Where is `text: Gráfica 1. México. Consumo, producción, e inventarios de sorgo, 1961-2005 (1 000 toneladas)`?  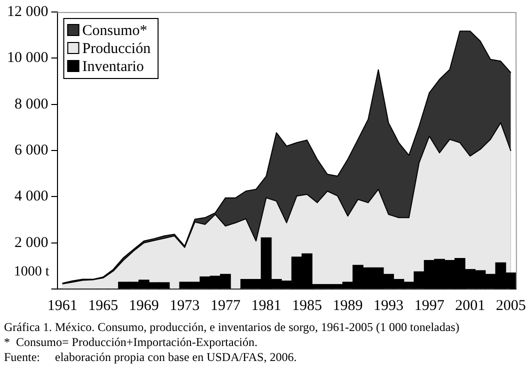
text: Gráfica 1. México. Consumo, producción, e inventarios de sorgo, 1961-2005 (1 000 toneladas) is located at coordinates (232, 327).